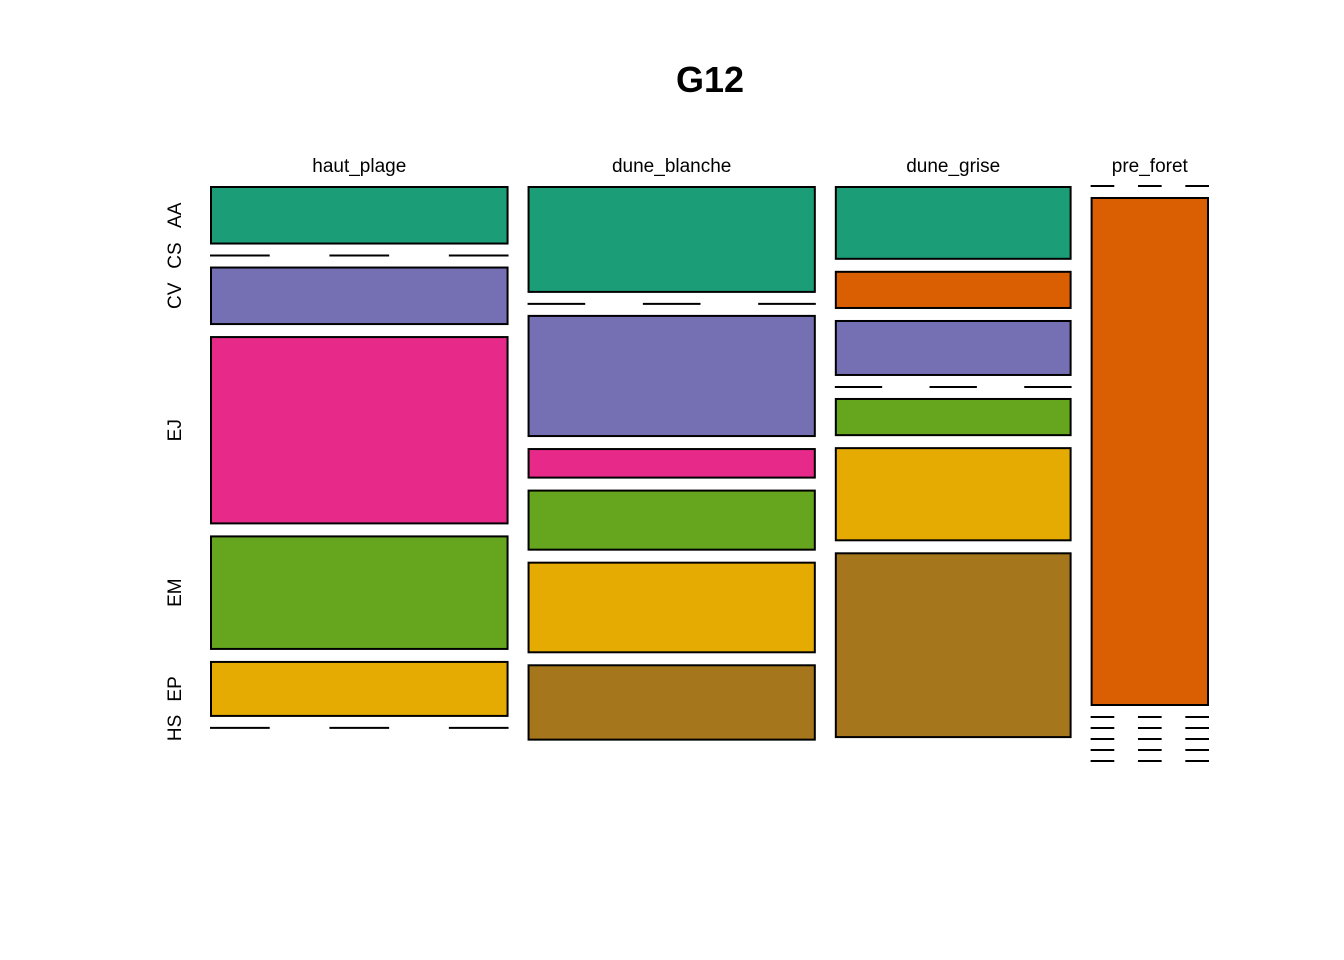 The width and height of the screenshot is (1344, 960). I want to click on column-label-pre_foret: pre_foret, so click(1150, 166).